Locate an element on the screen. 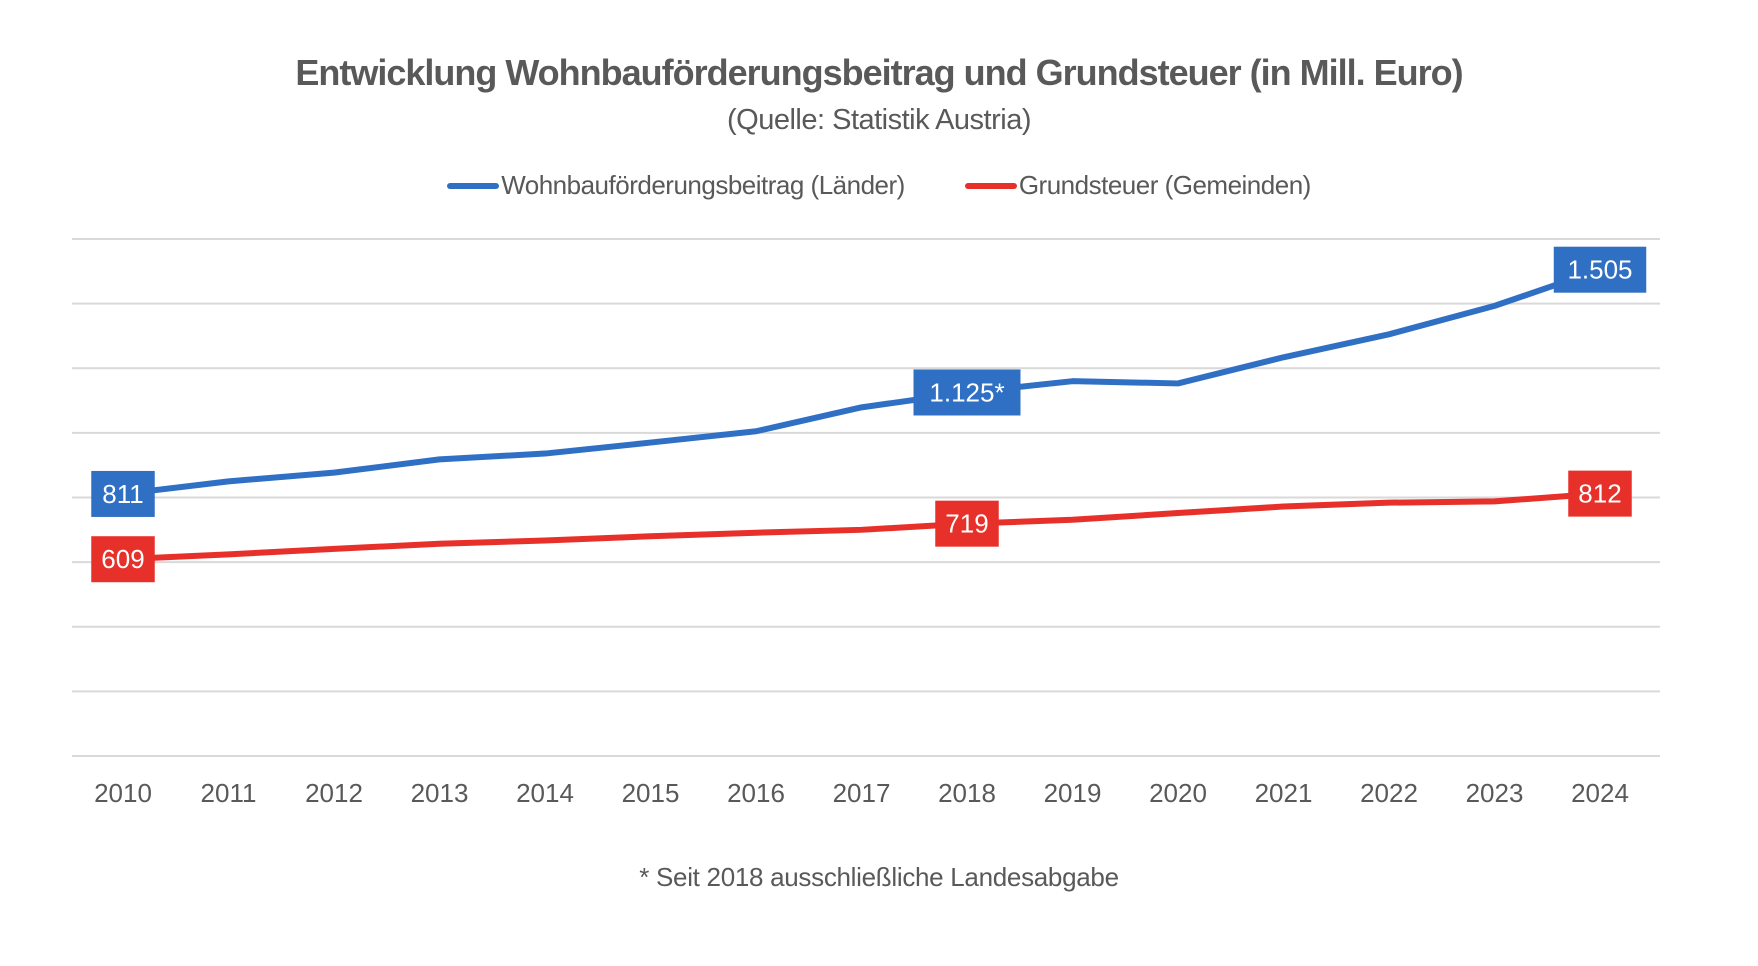 This screenshot has height=966, width=1758. legend-label: Wohnbauförderungsbeitrag (Länder) is located at coordinates (703, 185).